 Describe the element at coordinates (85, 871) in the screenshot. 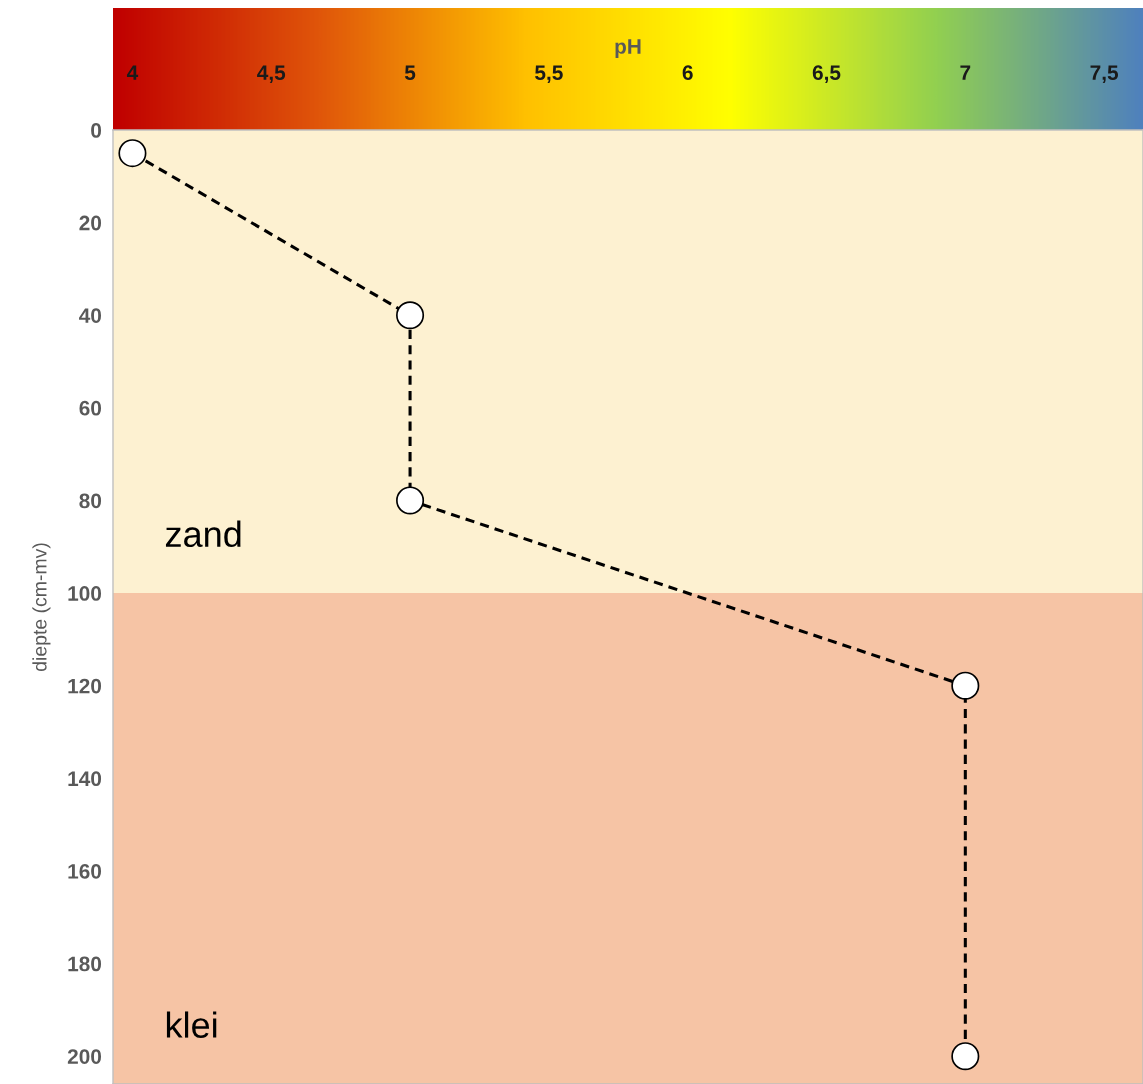

I see `y-tick-label: 160` at that location.